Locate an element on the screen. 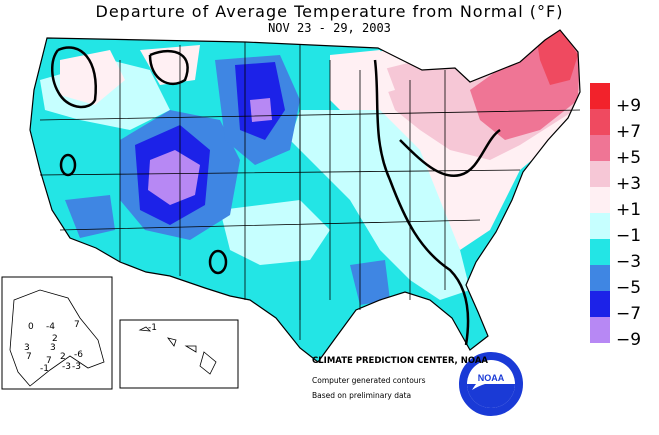 The height and width of the screenshot is (435, 659). legend-label: +7 is located at coordinates (629, 132).